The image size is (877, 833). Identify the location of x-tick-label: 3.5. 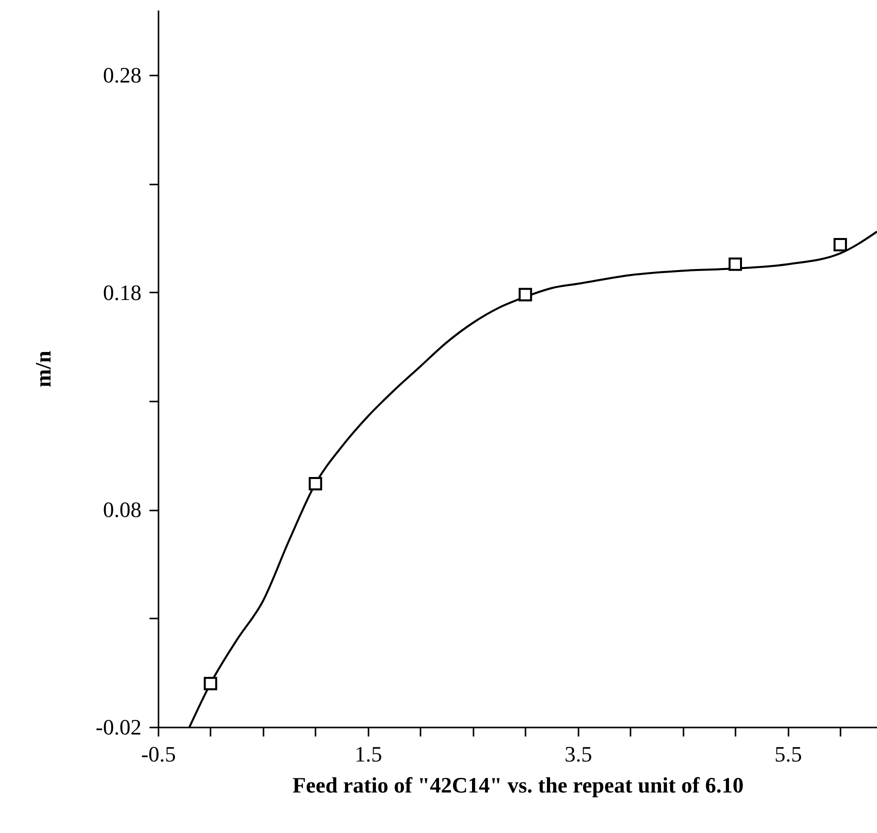
(578, 754).